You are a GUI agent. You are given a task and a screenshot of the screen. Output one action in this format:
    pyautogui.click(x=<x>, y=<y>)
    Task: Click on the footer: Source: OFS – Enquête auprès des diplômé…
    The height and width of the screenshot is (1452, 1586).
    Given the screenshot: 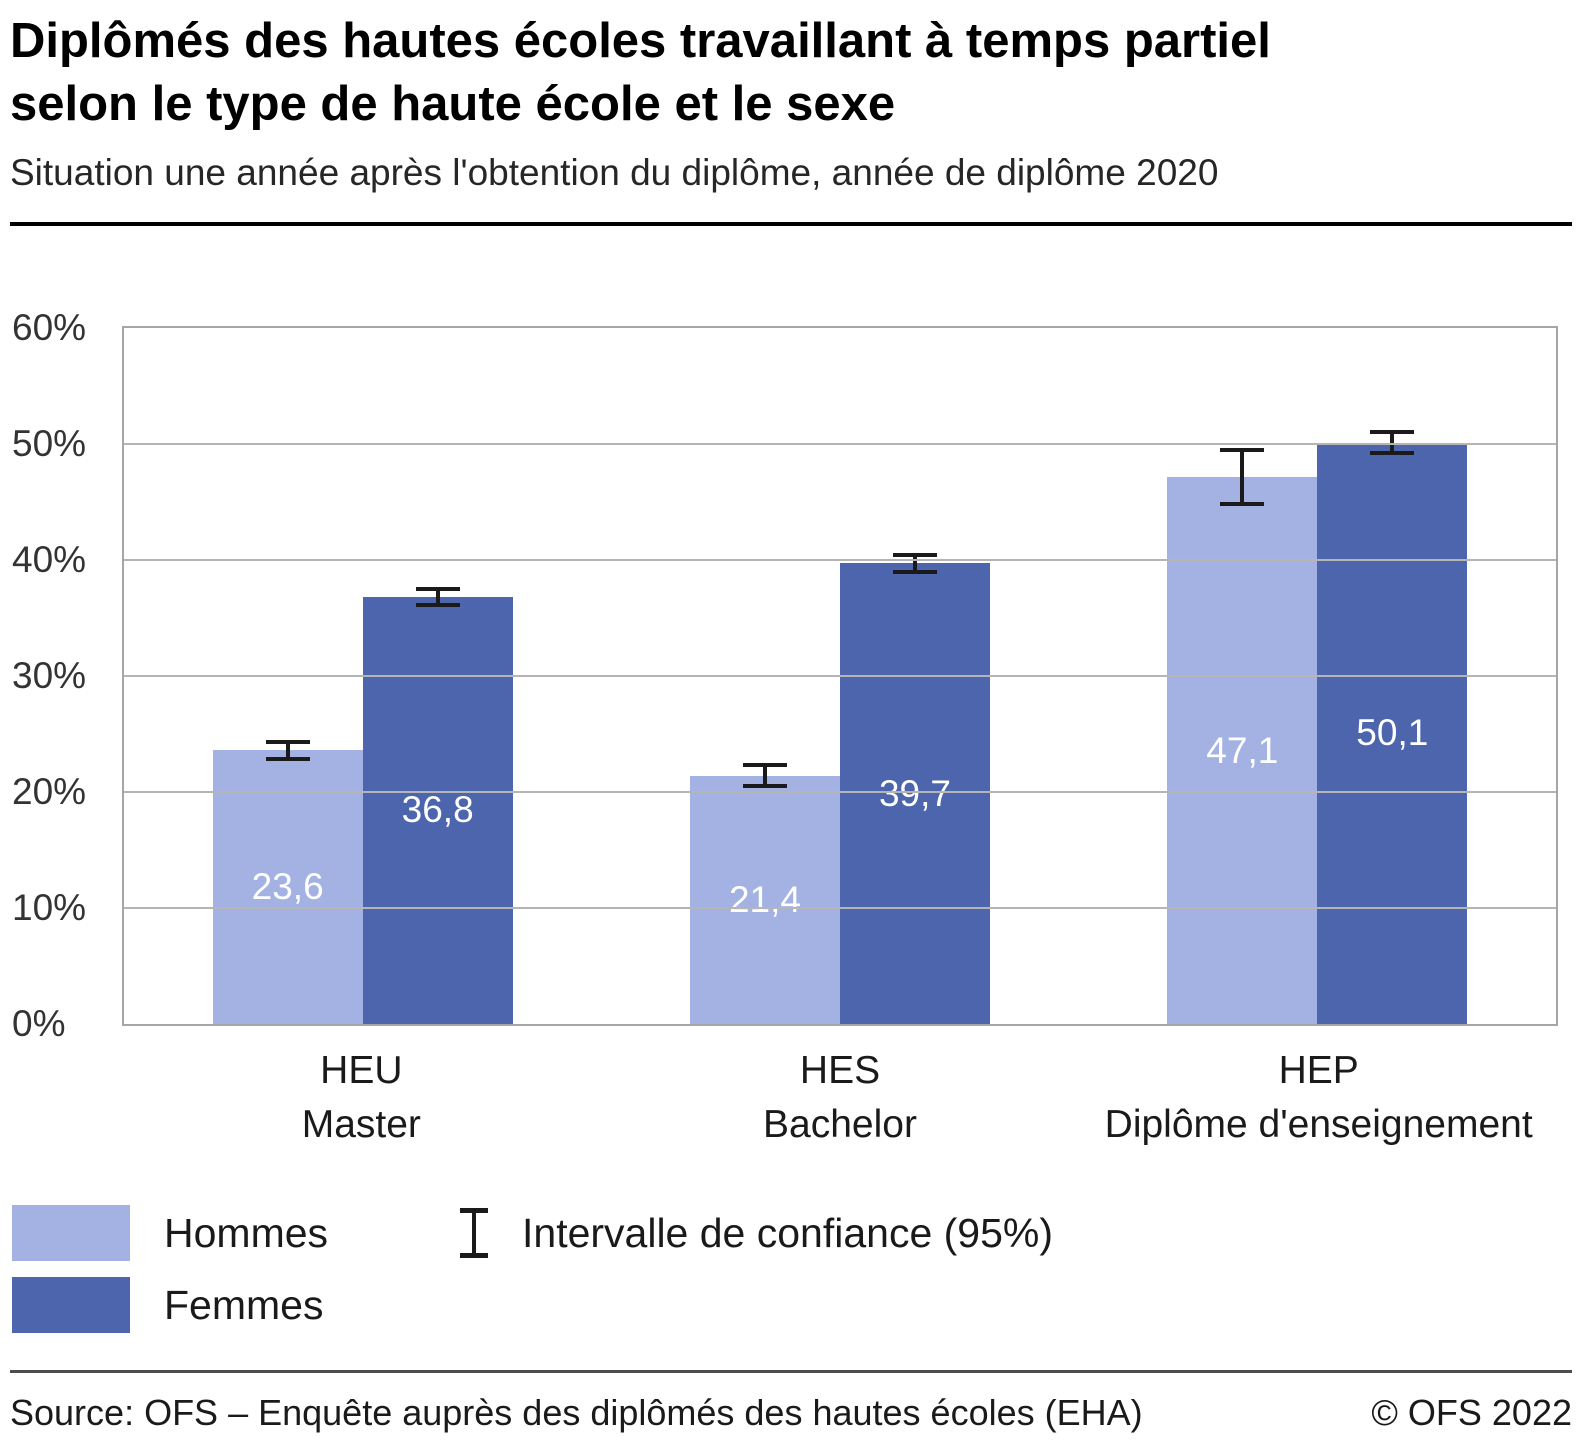 What is the action you would take?
    pyautogui.click(x=791, y=1411)
    